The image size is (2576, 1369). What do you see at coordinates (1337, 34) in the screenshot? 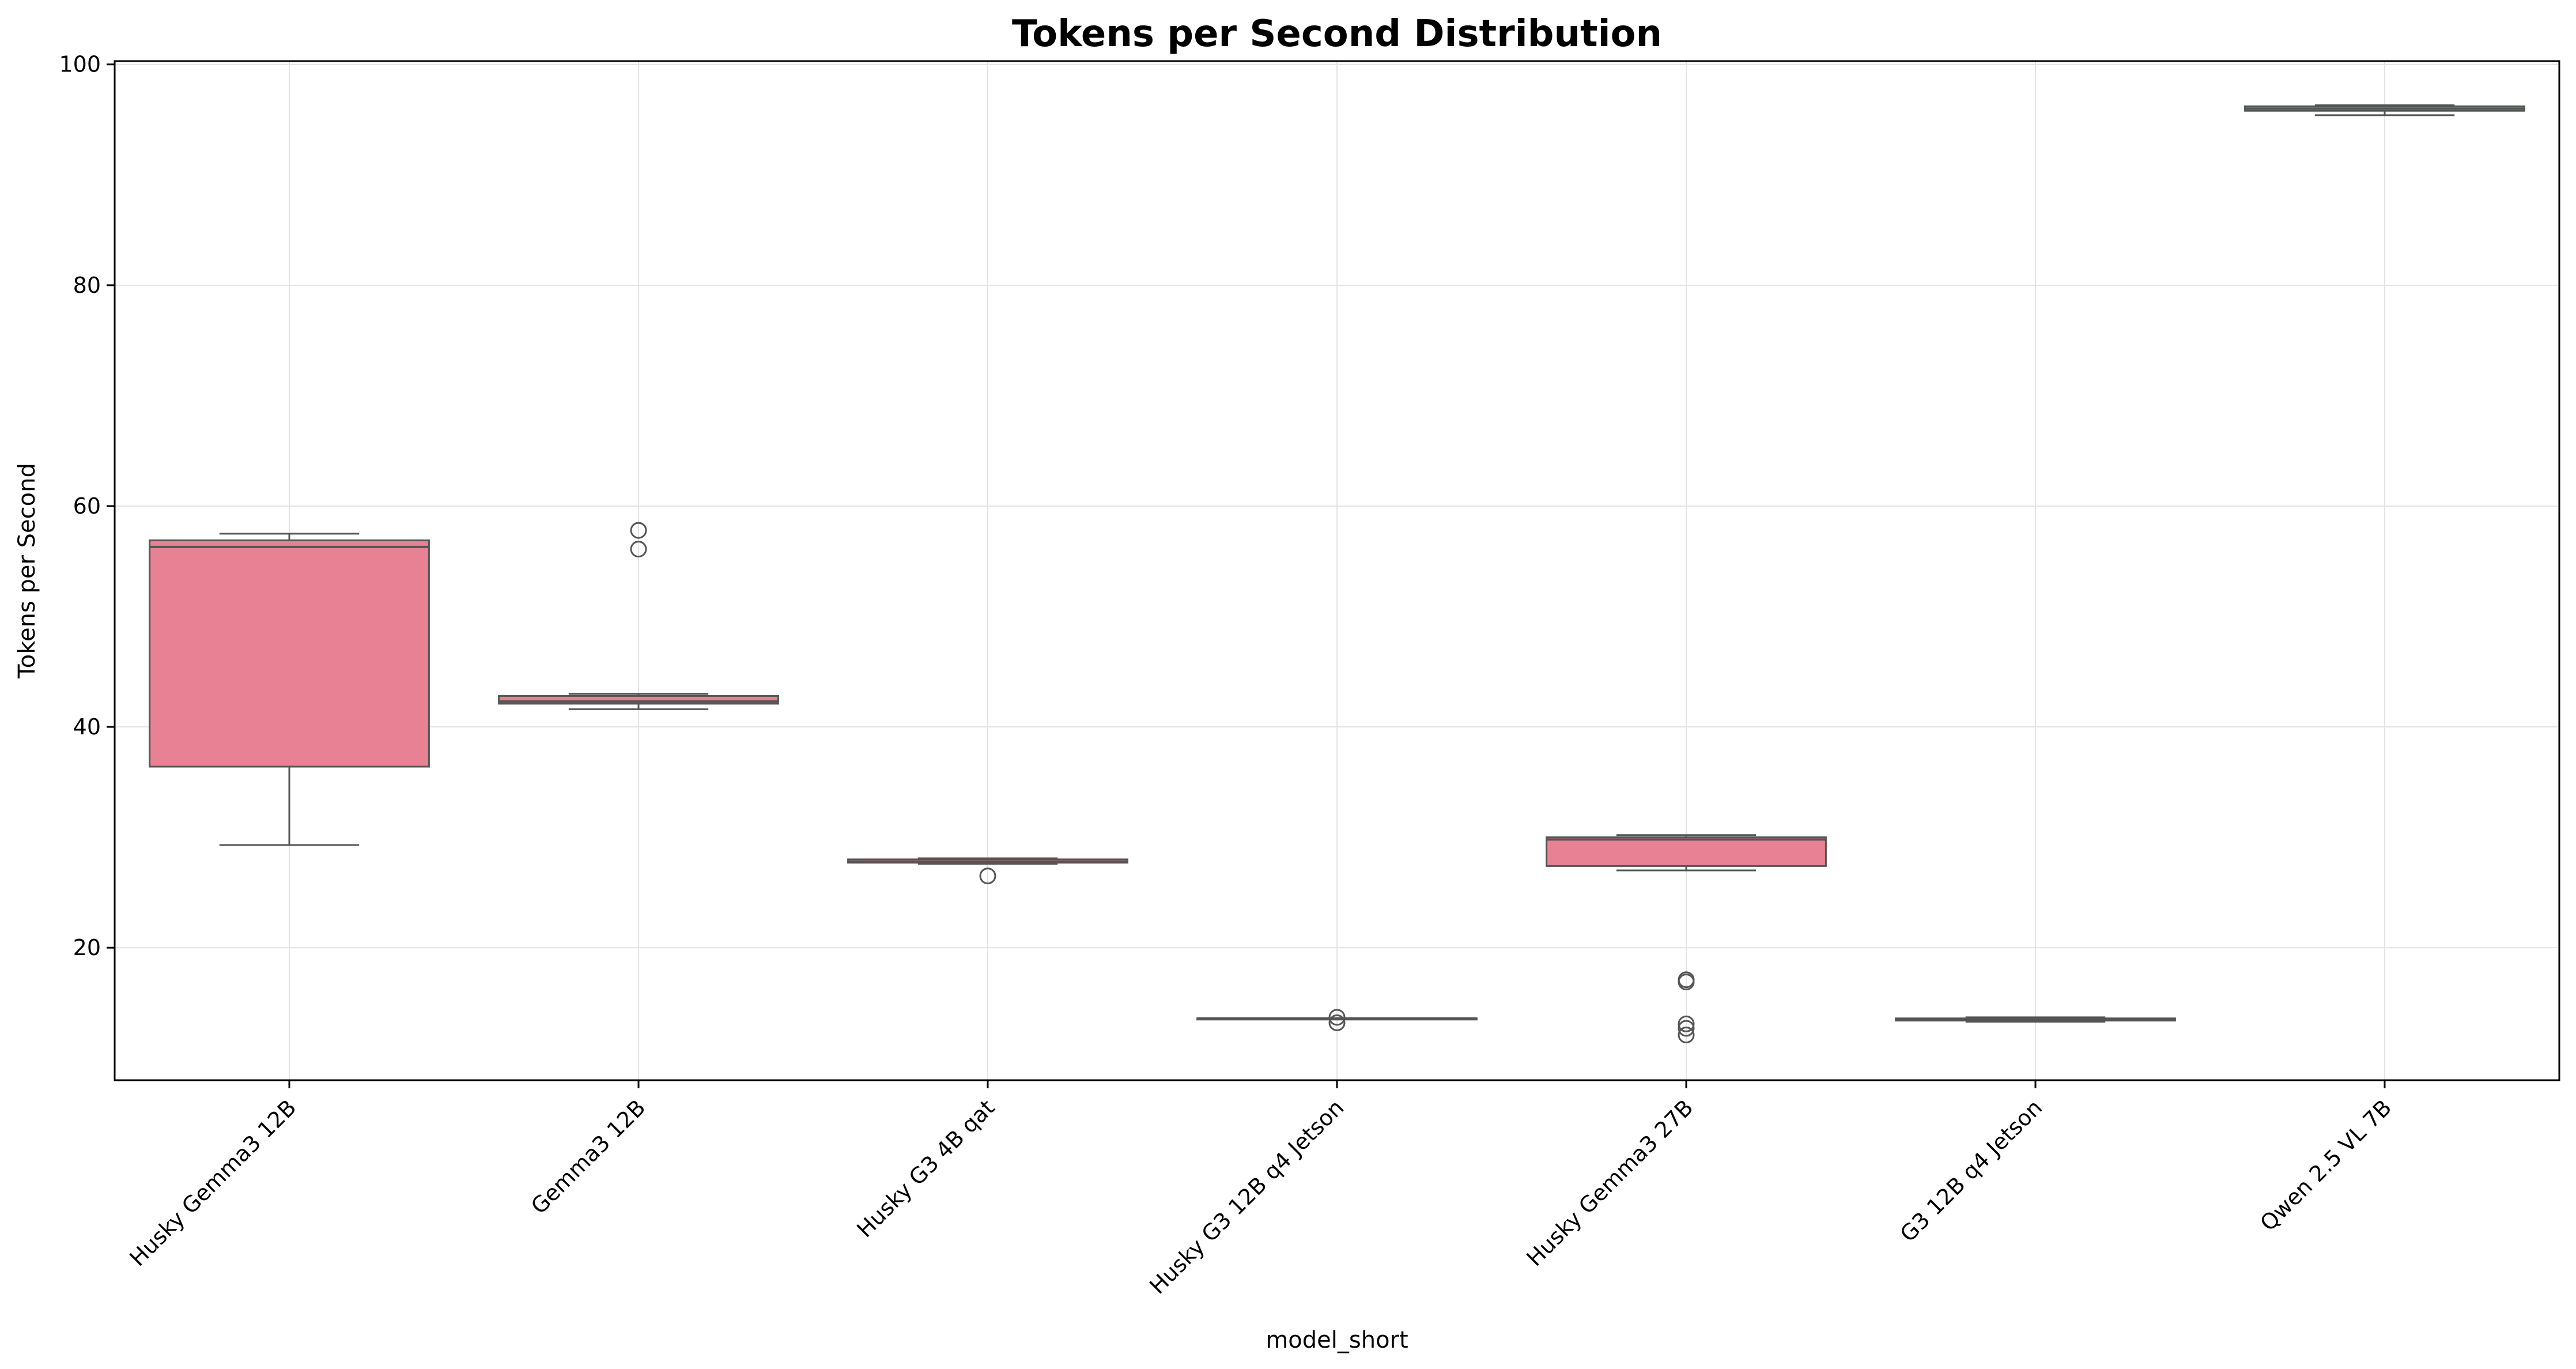
I see `chart-title: Tokens per Second Distribution` at bounding box center [1337, 34].